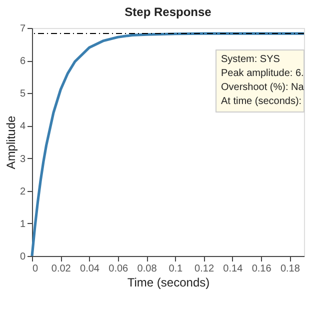 The height and width of the screenshot is (320, 320). What do you see at coordinates (168, 283) in the screenshot?
I see `x-axis-title: Time (seconds)` at bounding box center [168, 283].